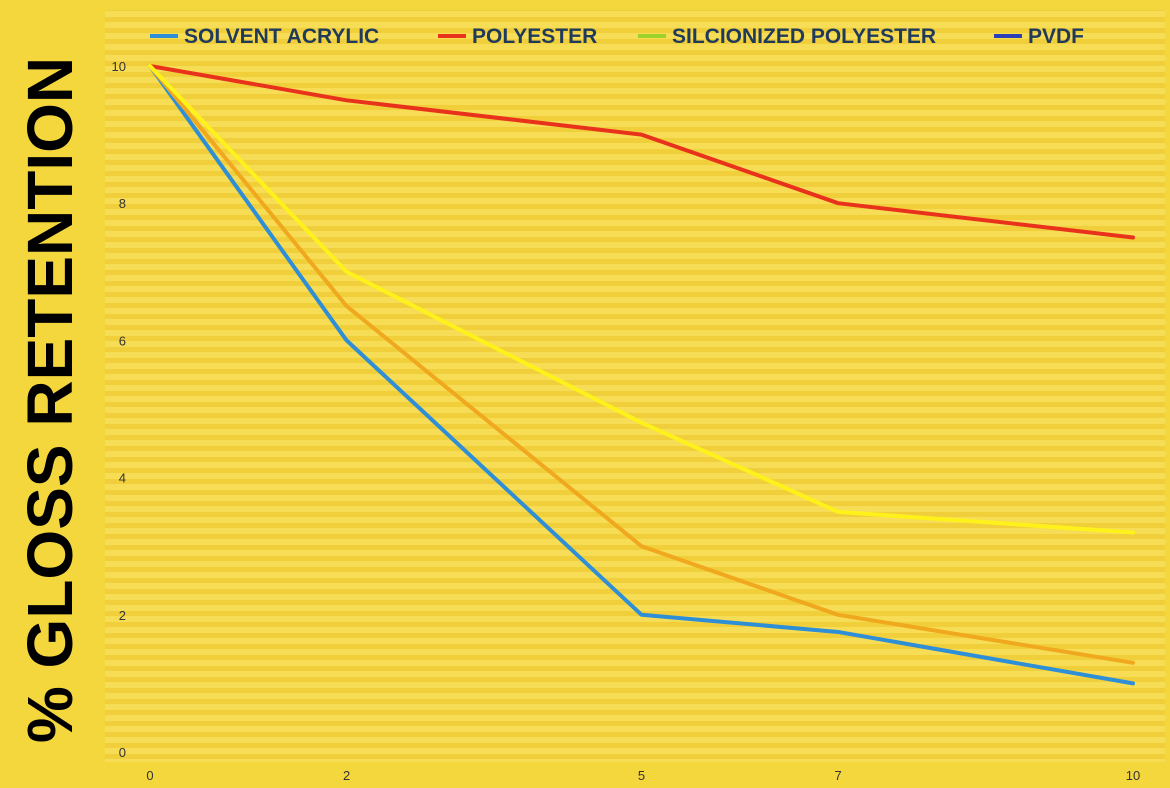  What do you see at coordinates (837, 775) in the screenshot?
I see `x-tick-label: 7` at bounding box center [837, 775].